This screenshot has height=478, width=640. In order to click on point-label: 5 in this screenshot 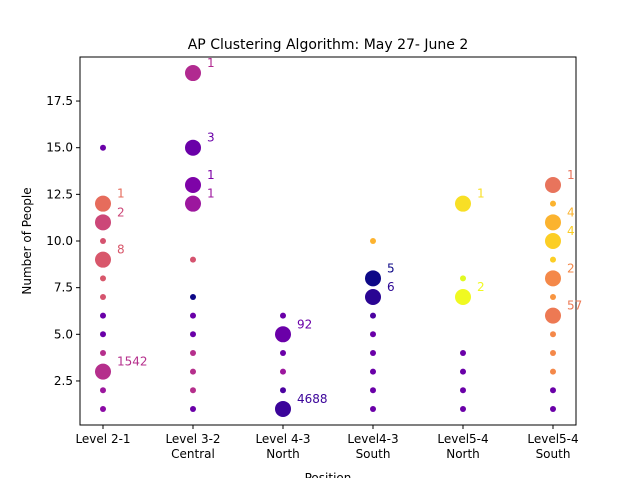, I will do `click(391, 268)`.